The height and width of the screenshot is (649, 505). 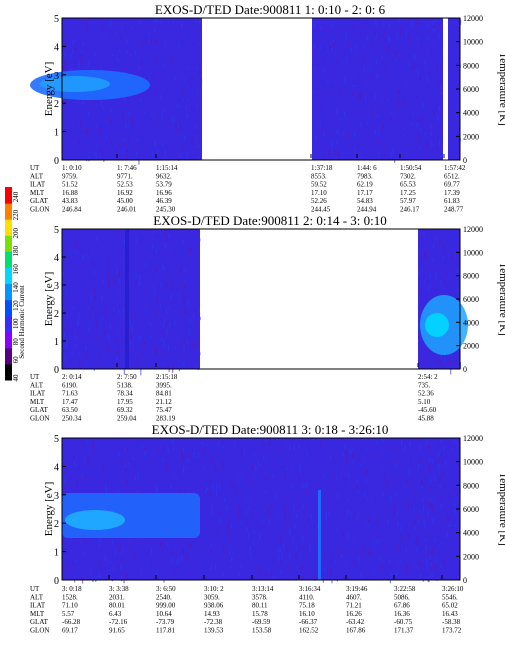 What do you see at coordinates (453, 589) in the screenshot?
I see `orbit-cell: 3:26:10` at bounding box center [453, 589].